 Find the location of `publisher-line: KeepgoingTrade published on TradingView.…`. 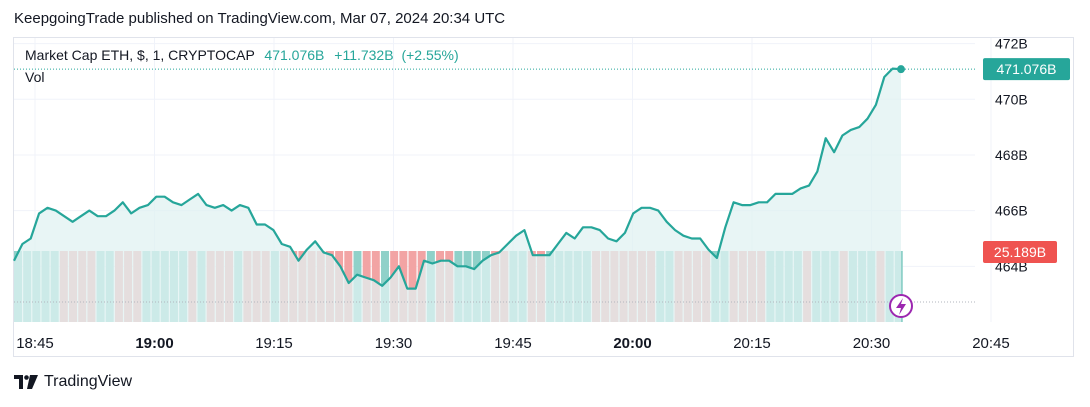

publisher-line: KeepgoingTrade published on TradingView.… is located at coordinates (260, 18).